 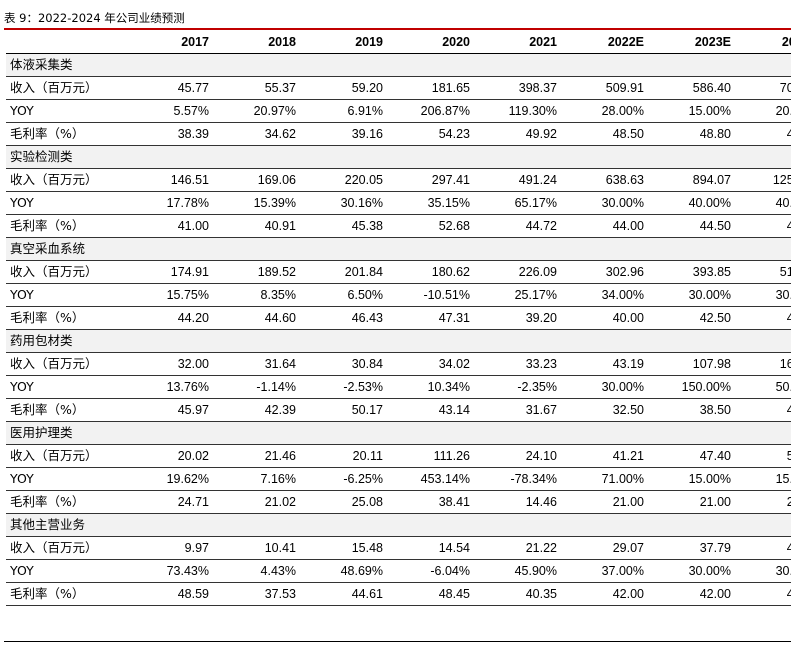 What do you see at coordinates (514, 134) in the screenshot?
I see `value-cell: 49.92` at bounding box center [514, 134].